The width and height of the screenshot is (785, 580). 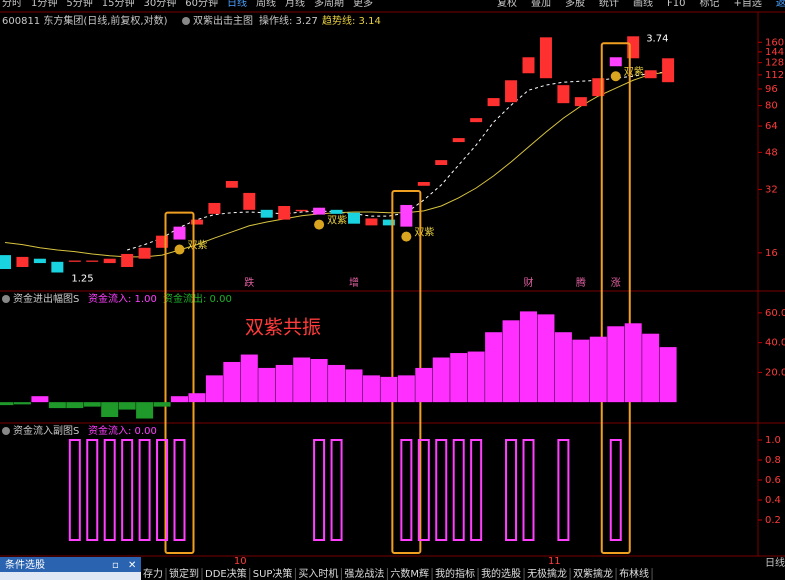 I want to click on period-button: 15分钟, so click(x=118, y=4).